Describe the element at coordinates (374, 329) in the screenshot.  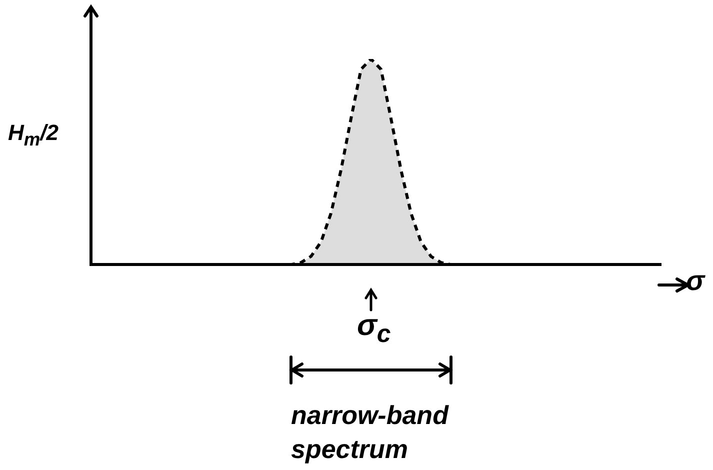
I see `text: σ$_{c}$` at that location.